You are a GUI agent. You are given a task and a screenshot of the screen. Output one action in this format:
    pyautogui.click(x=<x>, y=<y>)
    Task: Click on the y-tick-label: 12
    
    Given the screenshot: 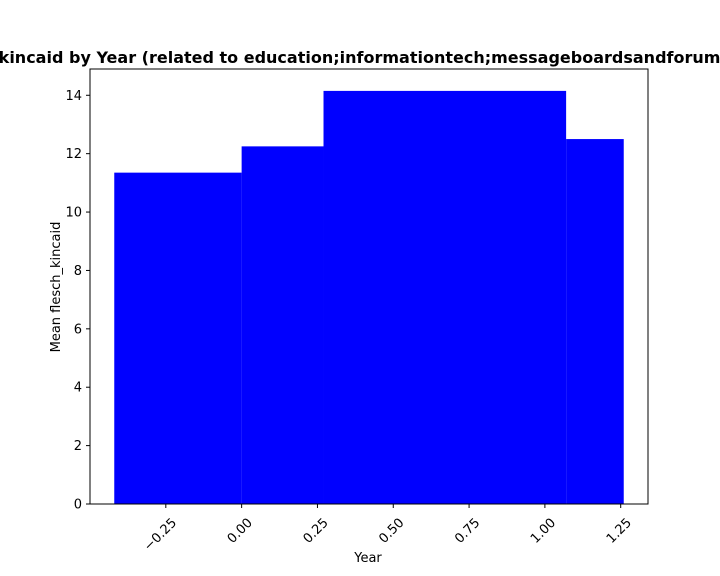 What is the action you would take?
    pyautogui.click(x=73, y=154)
    